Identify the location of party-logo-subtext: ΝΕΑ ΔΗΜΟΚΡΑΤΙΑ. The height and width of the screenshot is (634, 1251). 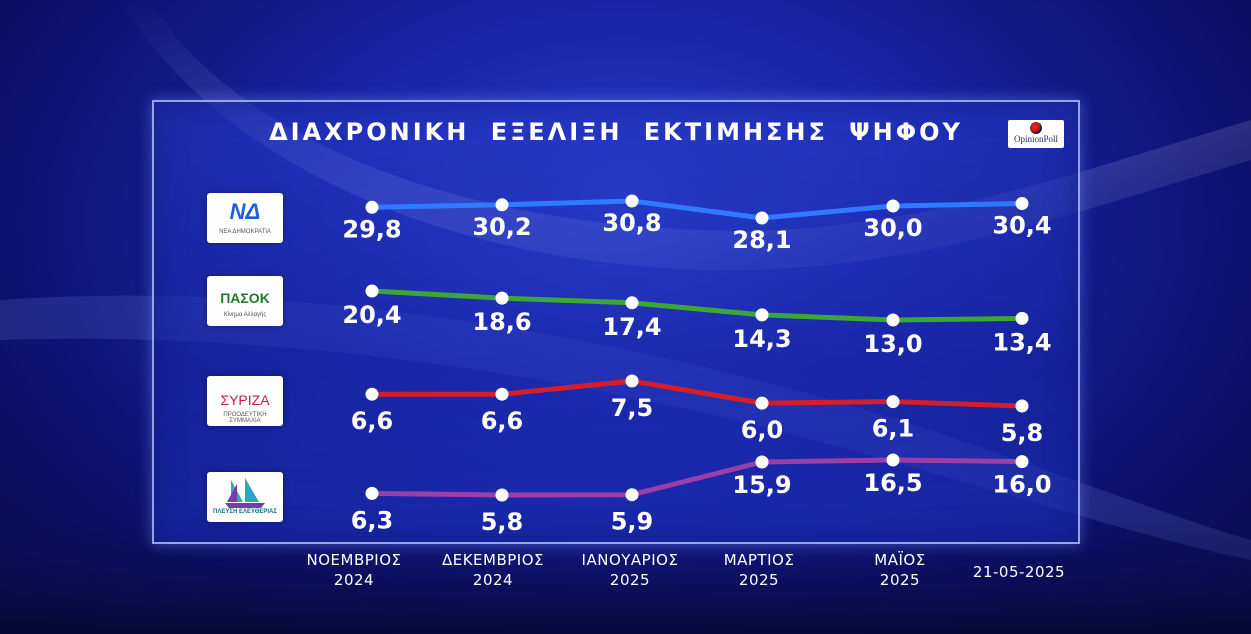
(245, 232).